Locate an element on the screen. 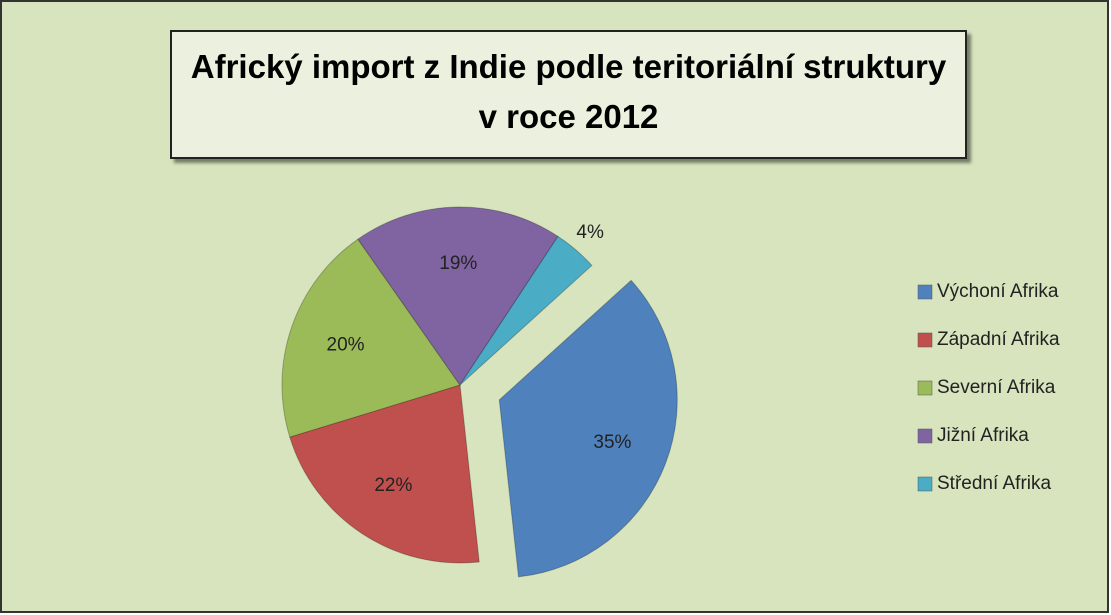 The height and width of the screenshot is (615, 1111). legend-label: Severní Afrika is located at coordinates (996, 387).